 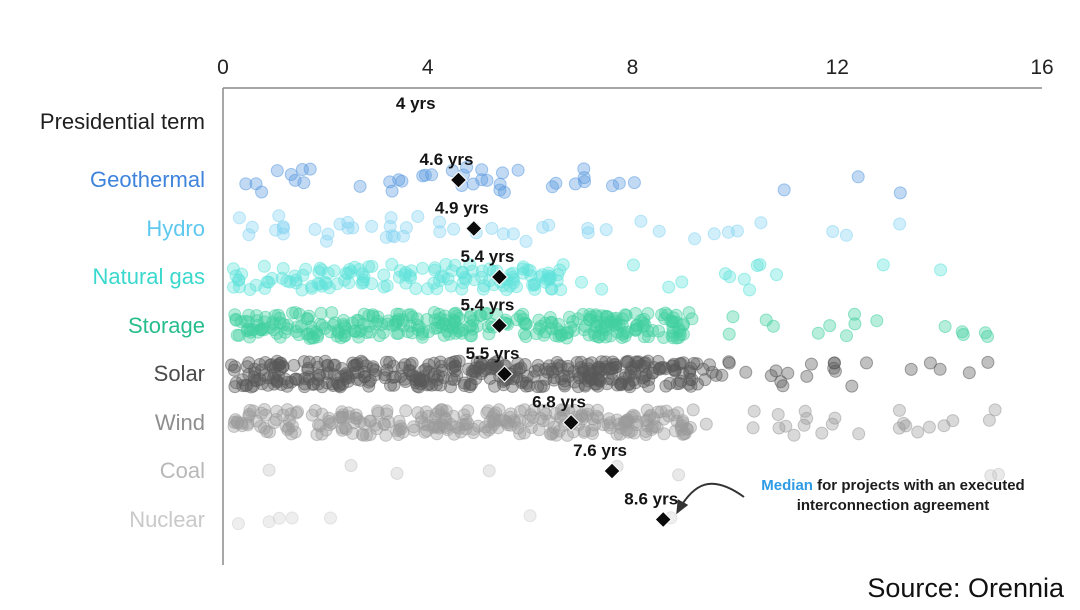 I want to click on median-label: 4.6 yrs, so click(x=447, y=159).